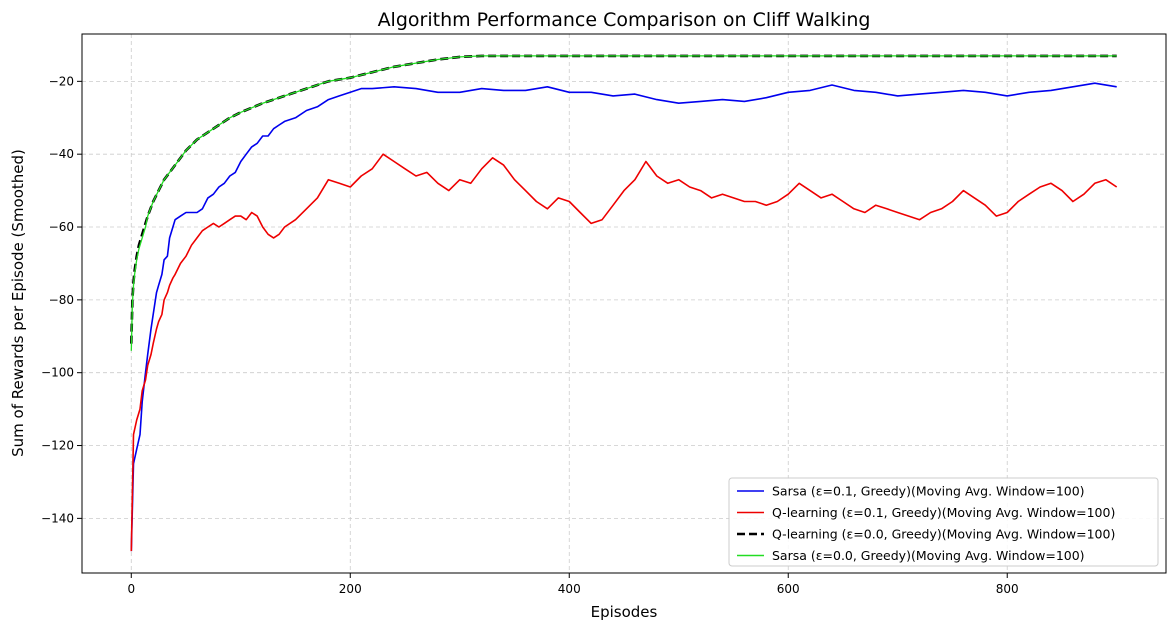 The image size is (1176, 630). I want to click on y-tick-label: −40, so click(61, 154).